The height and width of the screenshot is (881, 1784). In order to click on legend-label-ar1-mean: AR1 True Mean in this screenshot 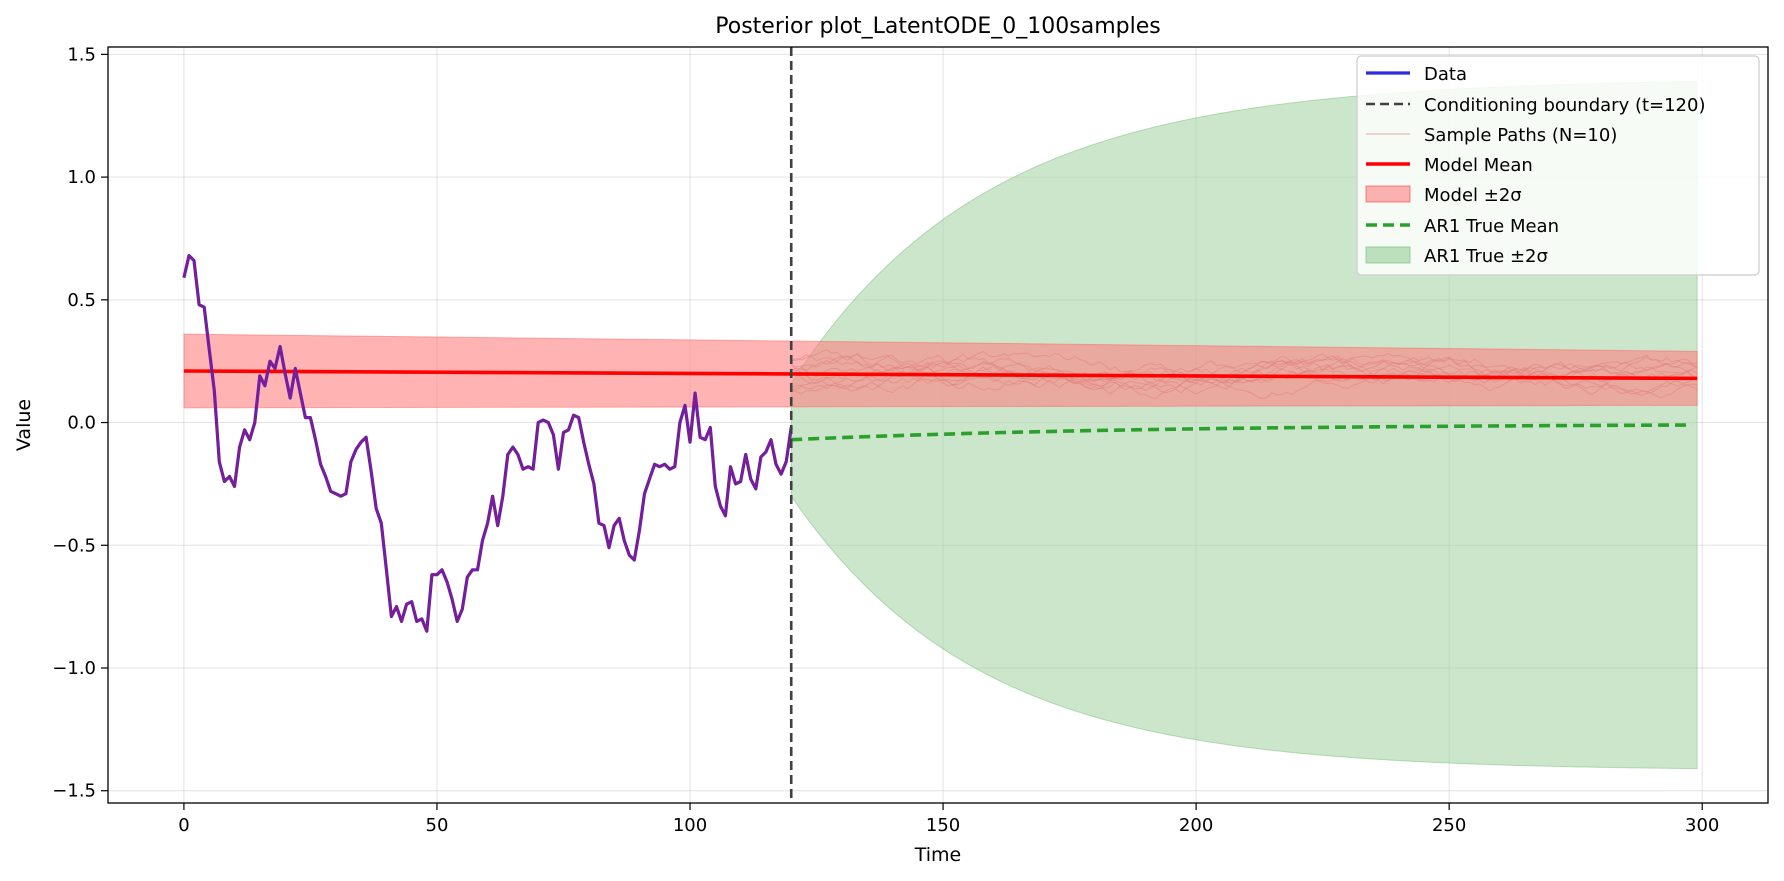, I will do `click(1491, 226)`.